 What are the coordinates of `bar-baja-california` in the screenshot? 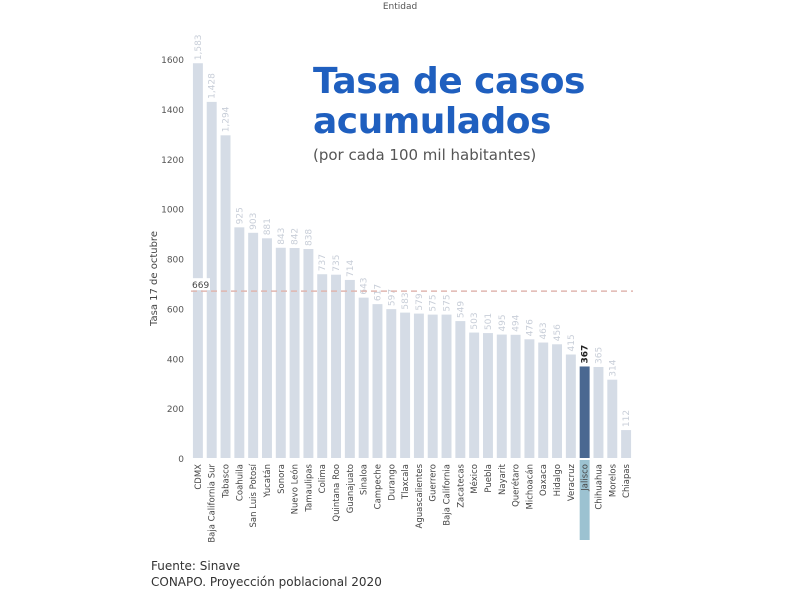 It's located at (446, 386).